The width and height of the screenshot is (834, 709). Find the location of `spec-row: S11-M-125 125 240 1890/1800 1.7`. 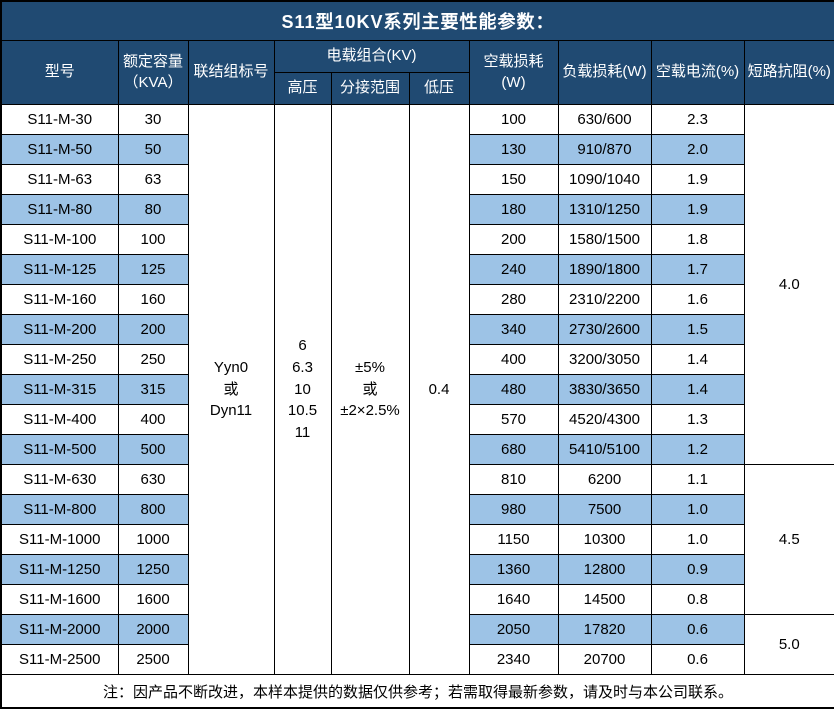

spec-row: S11-M-125 125 240 1890/1800 1.7 is located at coordinates (417, 269).